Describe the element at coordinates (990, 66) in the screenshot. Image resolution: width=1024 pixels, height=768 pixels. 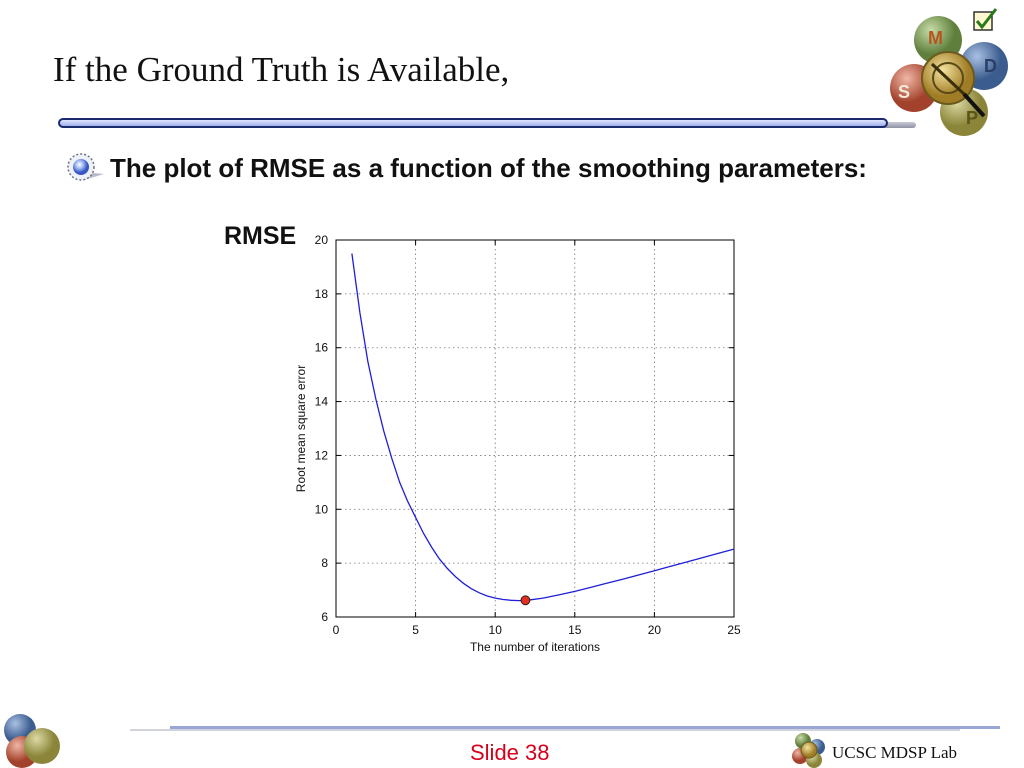
I see `logo-letter-d: D` at that location.